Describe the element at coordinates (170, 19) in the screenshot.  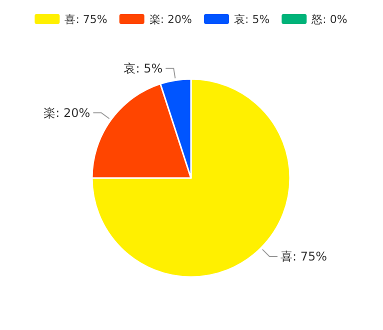
I see `legend-label: 楽: 20%` at that location.